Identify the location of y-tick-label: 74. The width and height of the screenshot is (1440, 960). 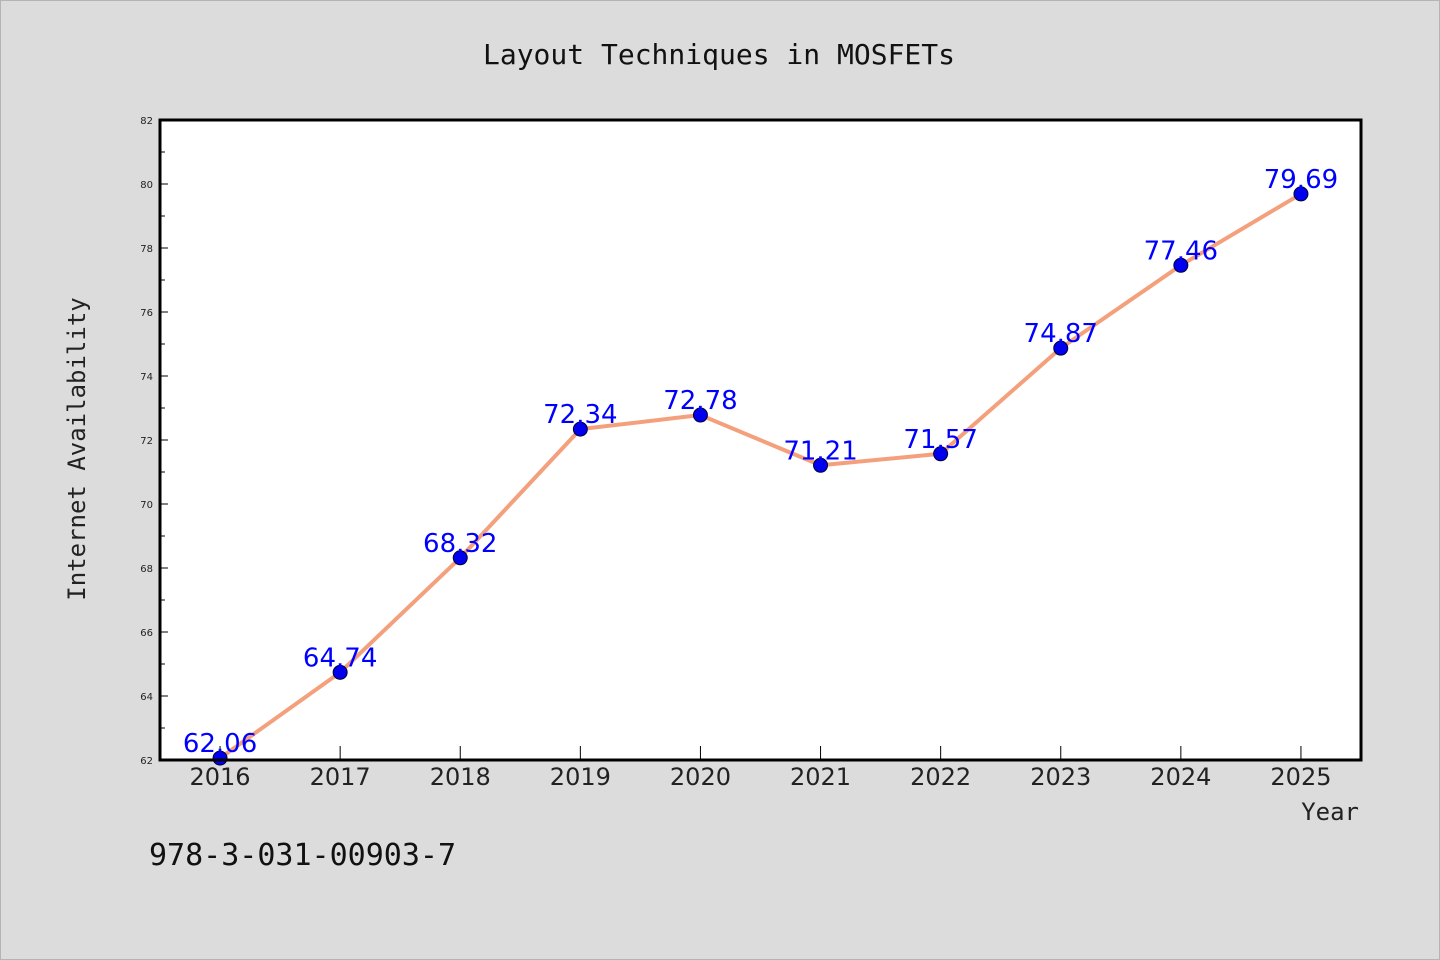
(146, 377).